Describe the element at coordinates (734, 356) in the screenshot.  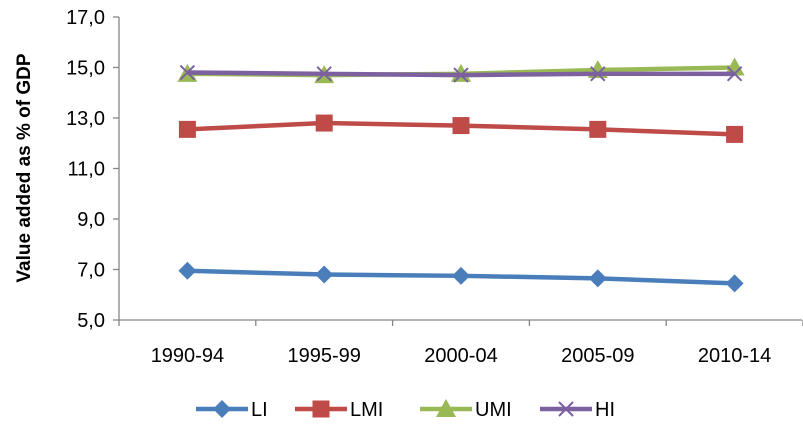
I see `x-tick-label: 2010-14` at that location.